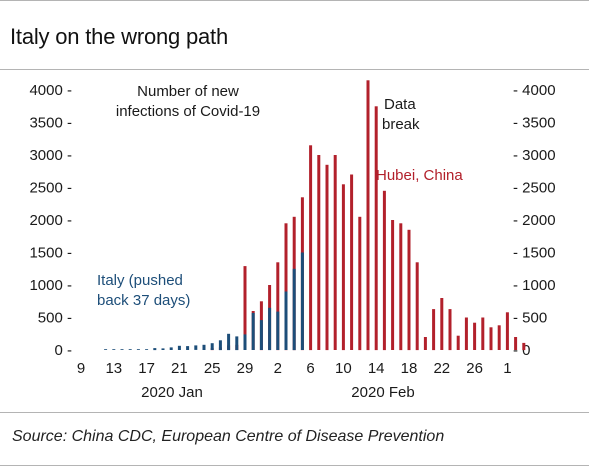 The height and width of the screenshot is (474, 589). Describe the element at coordinates (294, 465) in the screenshot. I see `bottom-rule` at that location.